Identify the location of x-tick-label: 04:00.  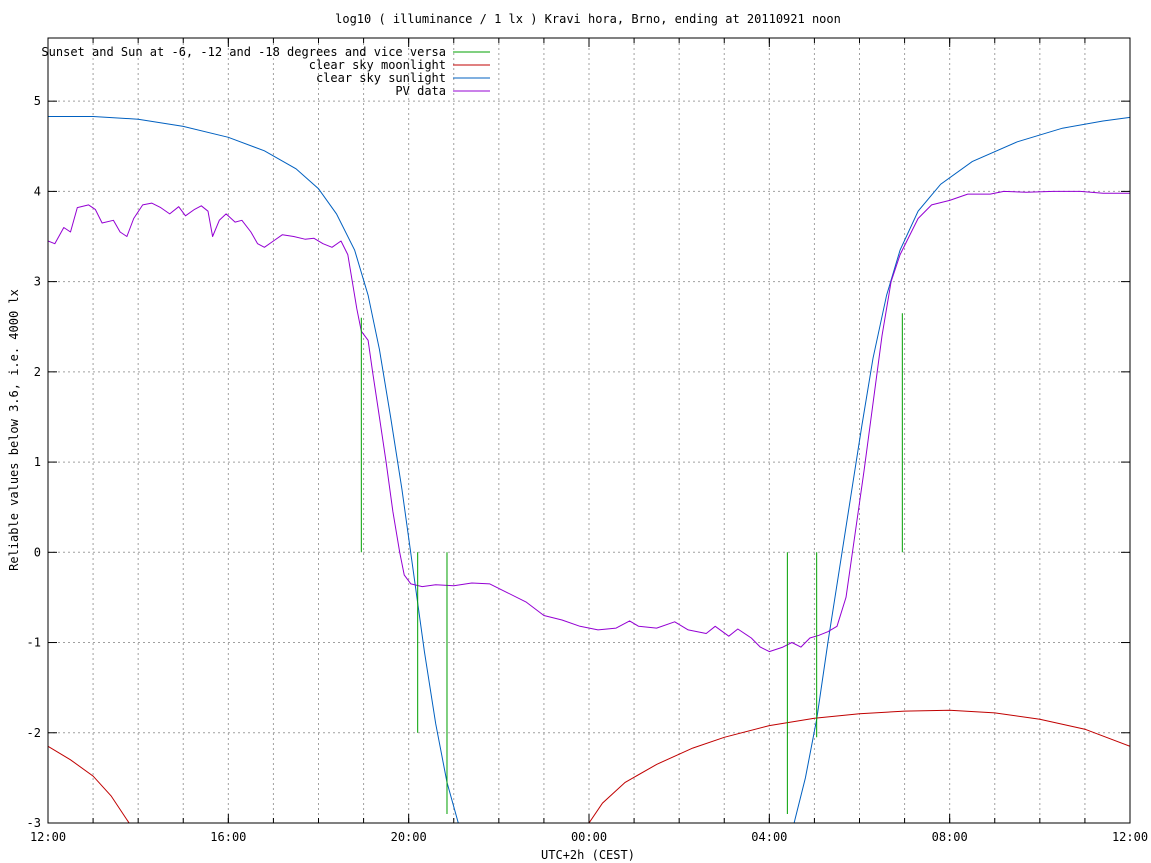
(769, 837).